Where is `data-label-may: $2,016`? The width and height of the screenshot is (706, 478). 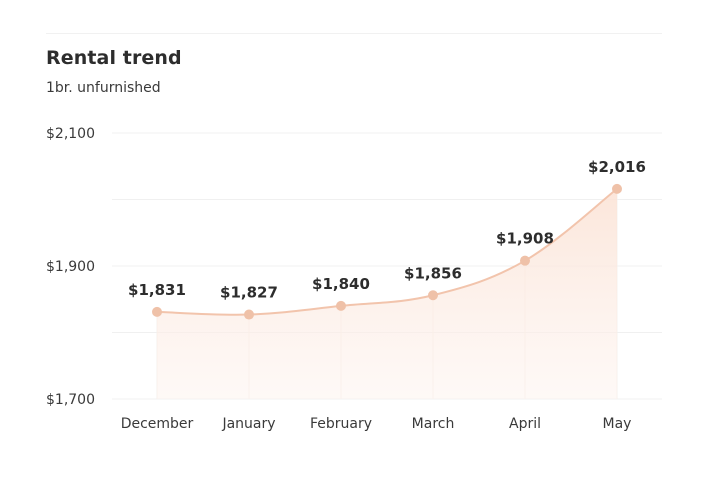
data-label-may: $2,016 is located at coordinates (617, 167).